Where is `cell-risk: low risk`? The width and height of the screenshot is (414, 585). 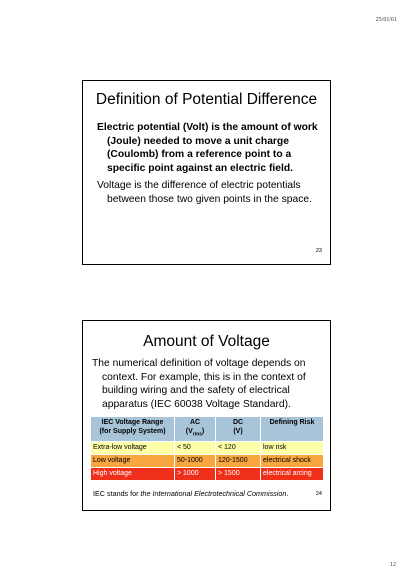 cell-risk: low risk is located at coordinates (292, 447).